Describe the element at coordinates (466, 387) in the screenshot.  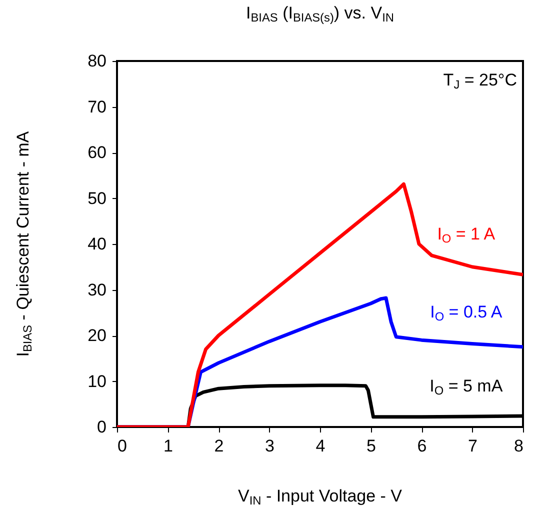
I see `series-label: I$_{O}$ = 5 mA` at that location.